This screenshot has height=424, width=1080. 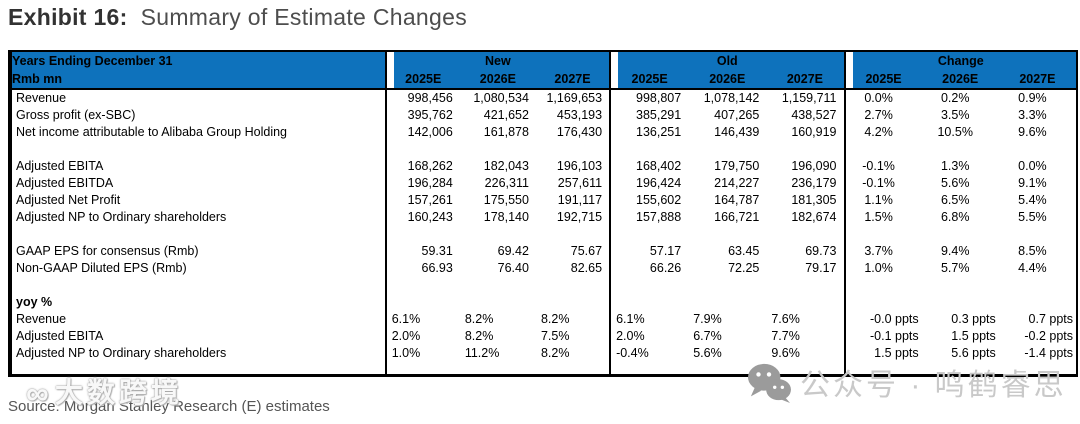 What do you see at coordinates (649, 319) in the screenshot?
I see `cell-old-2025e: 6.1%` at bounding box center [649, 319].